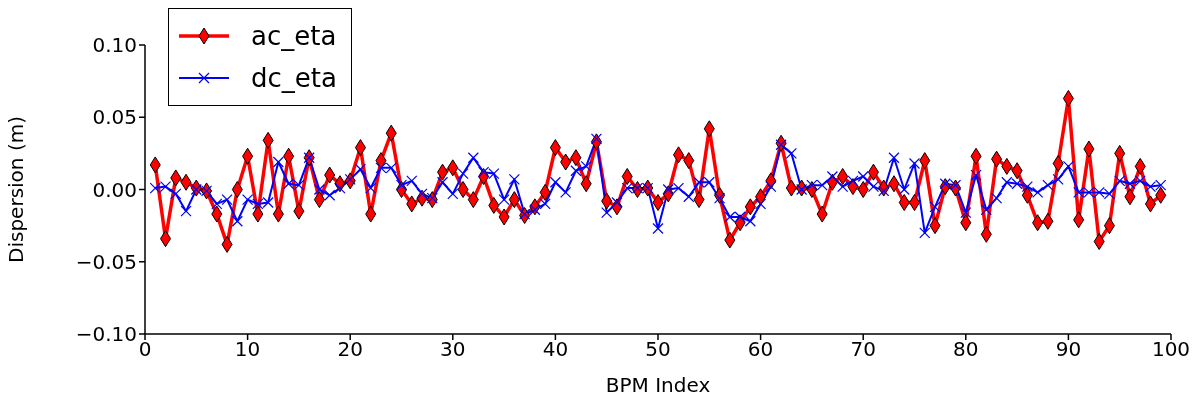  I want to click on x-tick-label: 40, so click(555, 349).